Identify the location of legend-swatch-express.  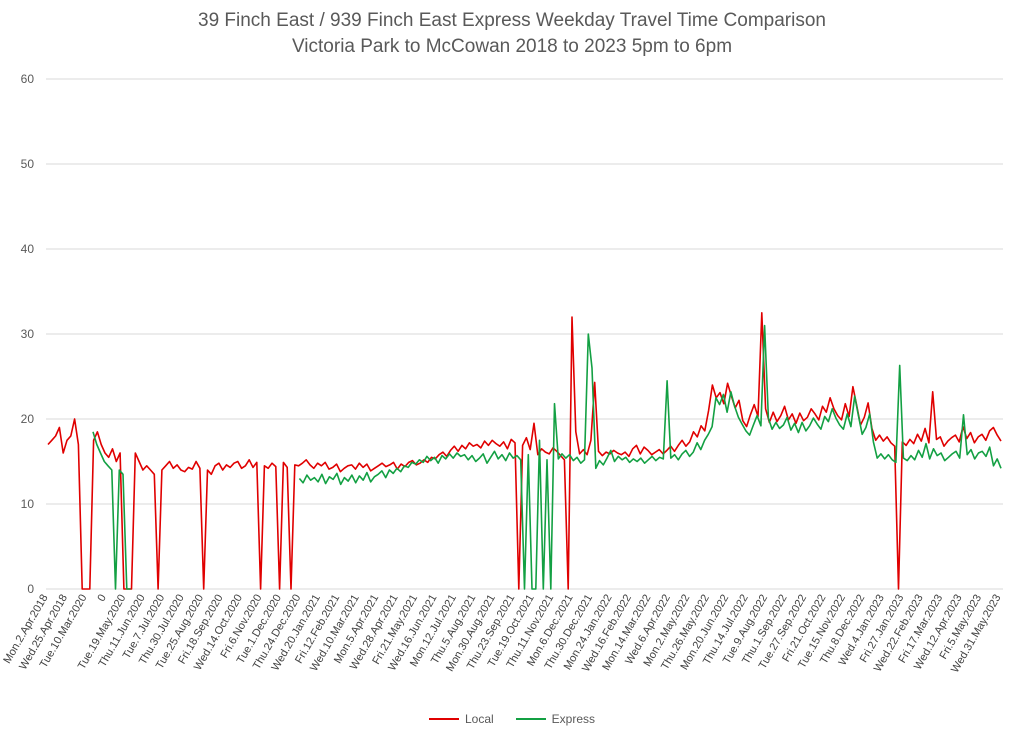
(530, 719).